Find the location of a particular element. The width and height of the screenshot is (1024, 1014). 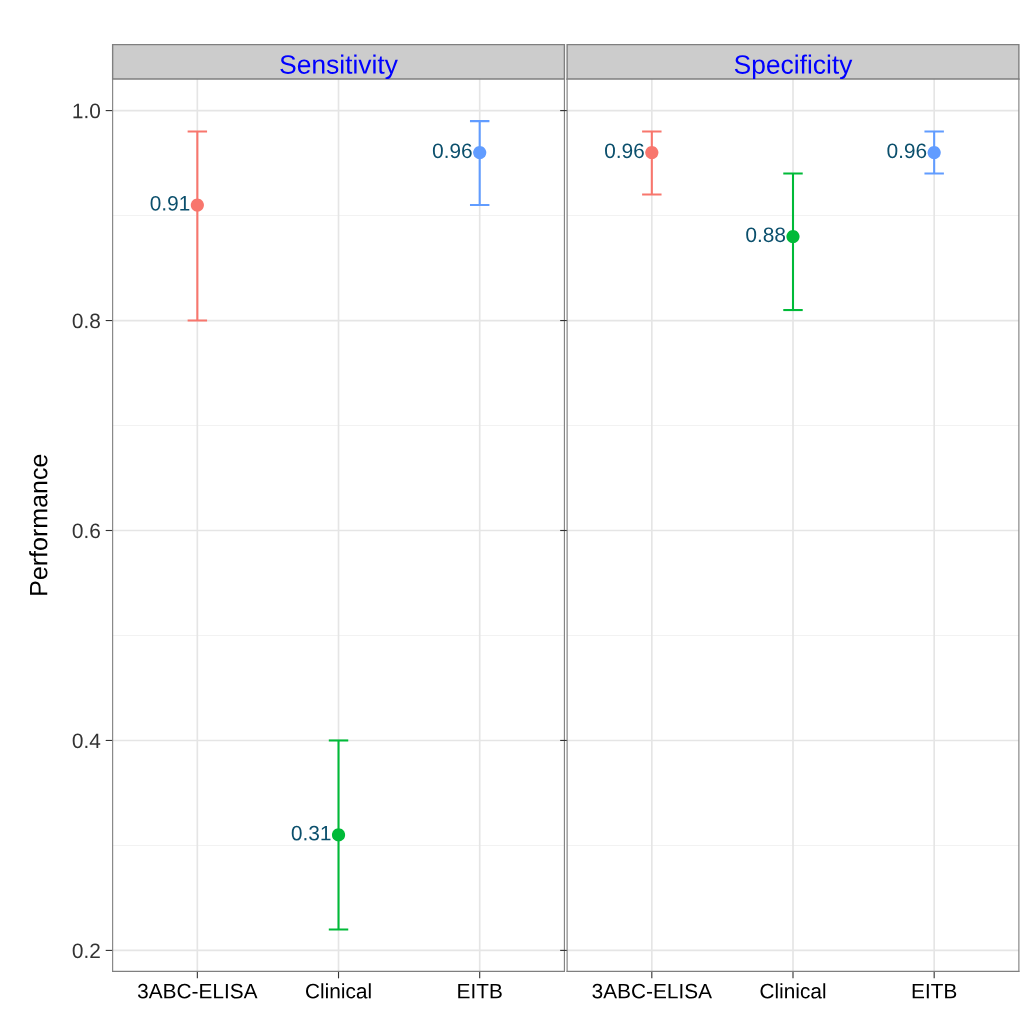

y-tick-label: 0.2 is located at coordinates (86, 951).